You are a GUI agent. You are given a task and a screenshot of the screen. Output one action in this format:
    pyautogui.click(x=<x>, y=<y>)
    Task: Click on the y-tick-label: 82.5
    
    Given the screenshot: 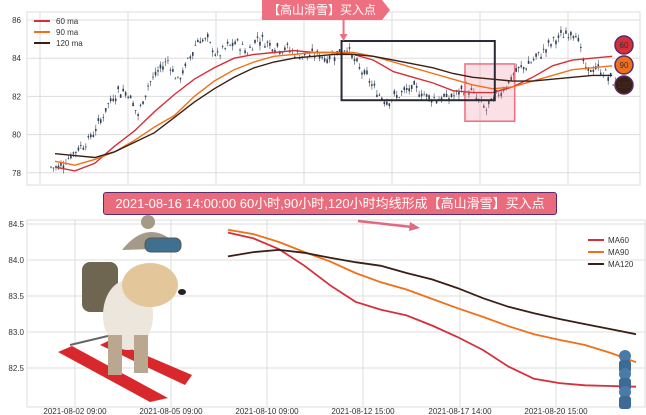 What is the action you would take?
    pyautogui.click(x=16, y=368)
    